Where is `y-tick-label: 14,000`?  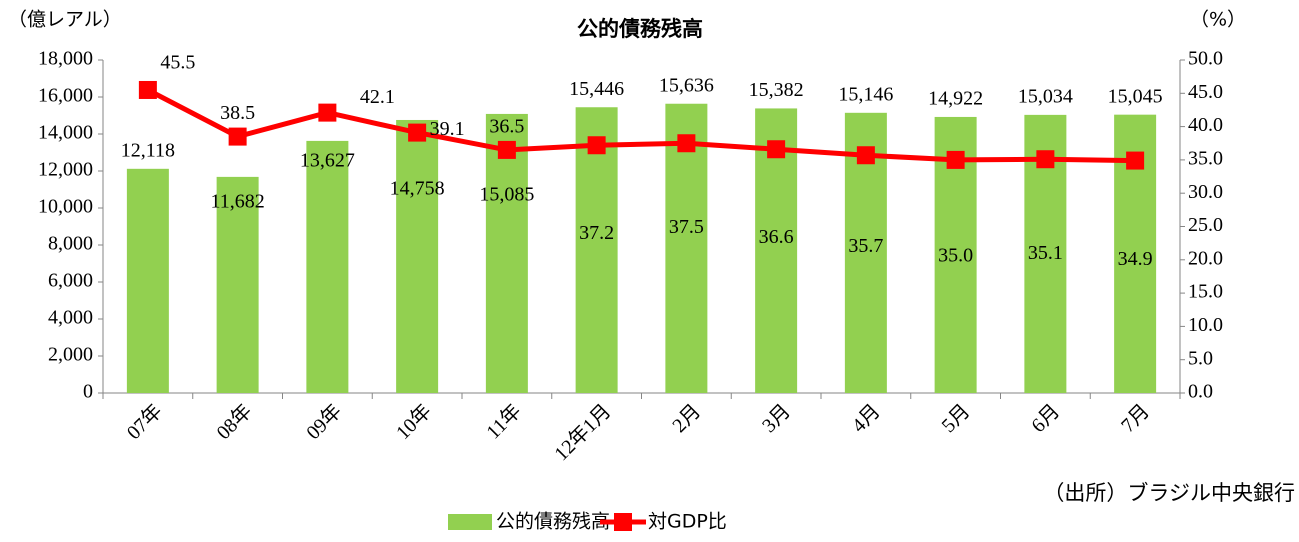
y-tick-label: 14,000 is located at coordinates (65, 133).